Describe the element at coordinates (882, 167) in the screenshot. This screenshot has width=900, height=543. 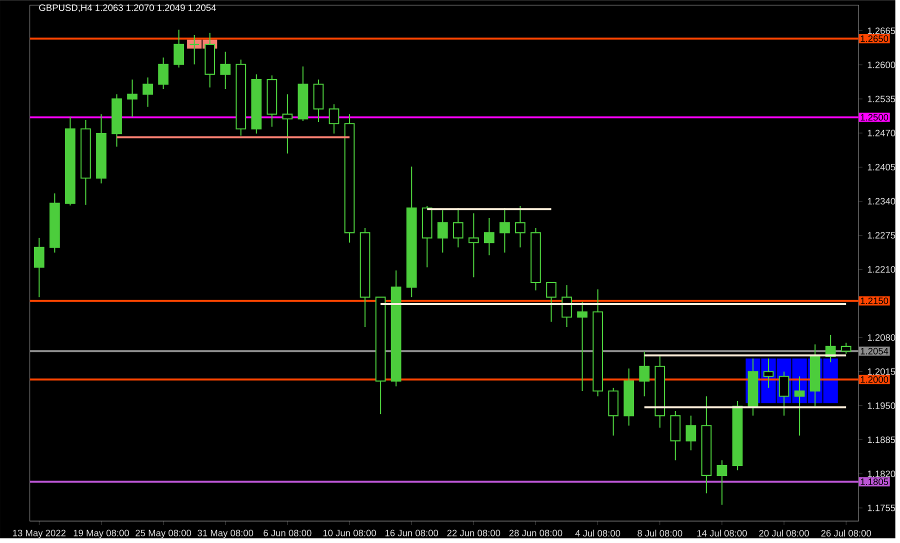
I see `y-tick-label: 1.2405` at that location.